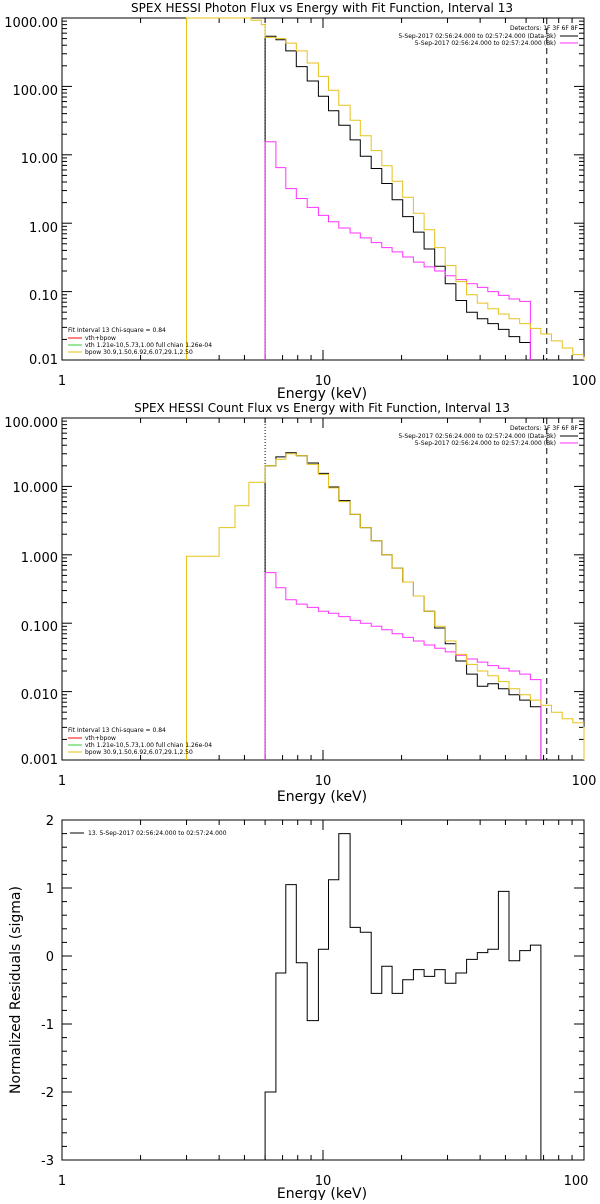  What do you see at coordinates (322, 1193) in the screenshot?
I see `residuals-x-axis-label: Energy (keV)` at bounding box center [322, 1193].